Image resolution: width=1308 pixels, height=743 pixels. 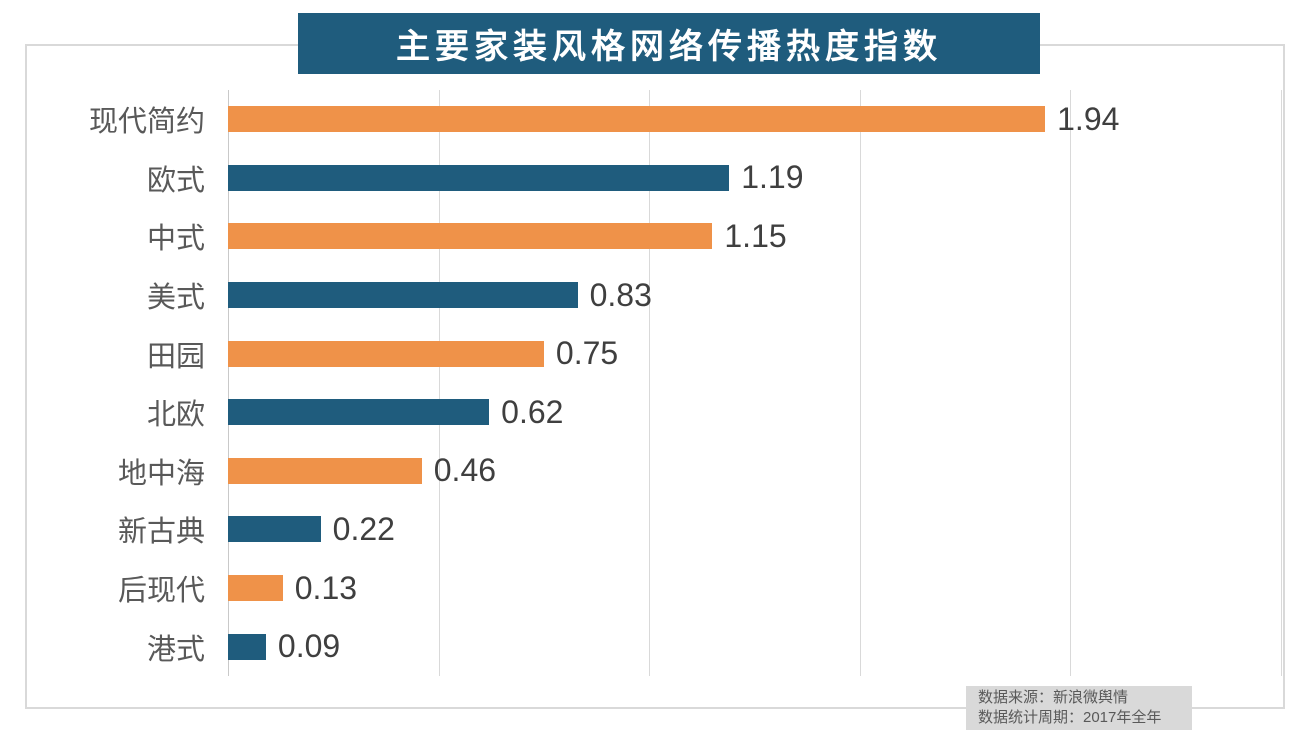 I want to click on value-label: 0.09, so click(x=309, y=646).